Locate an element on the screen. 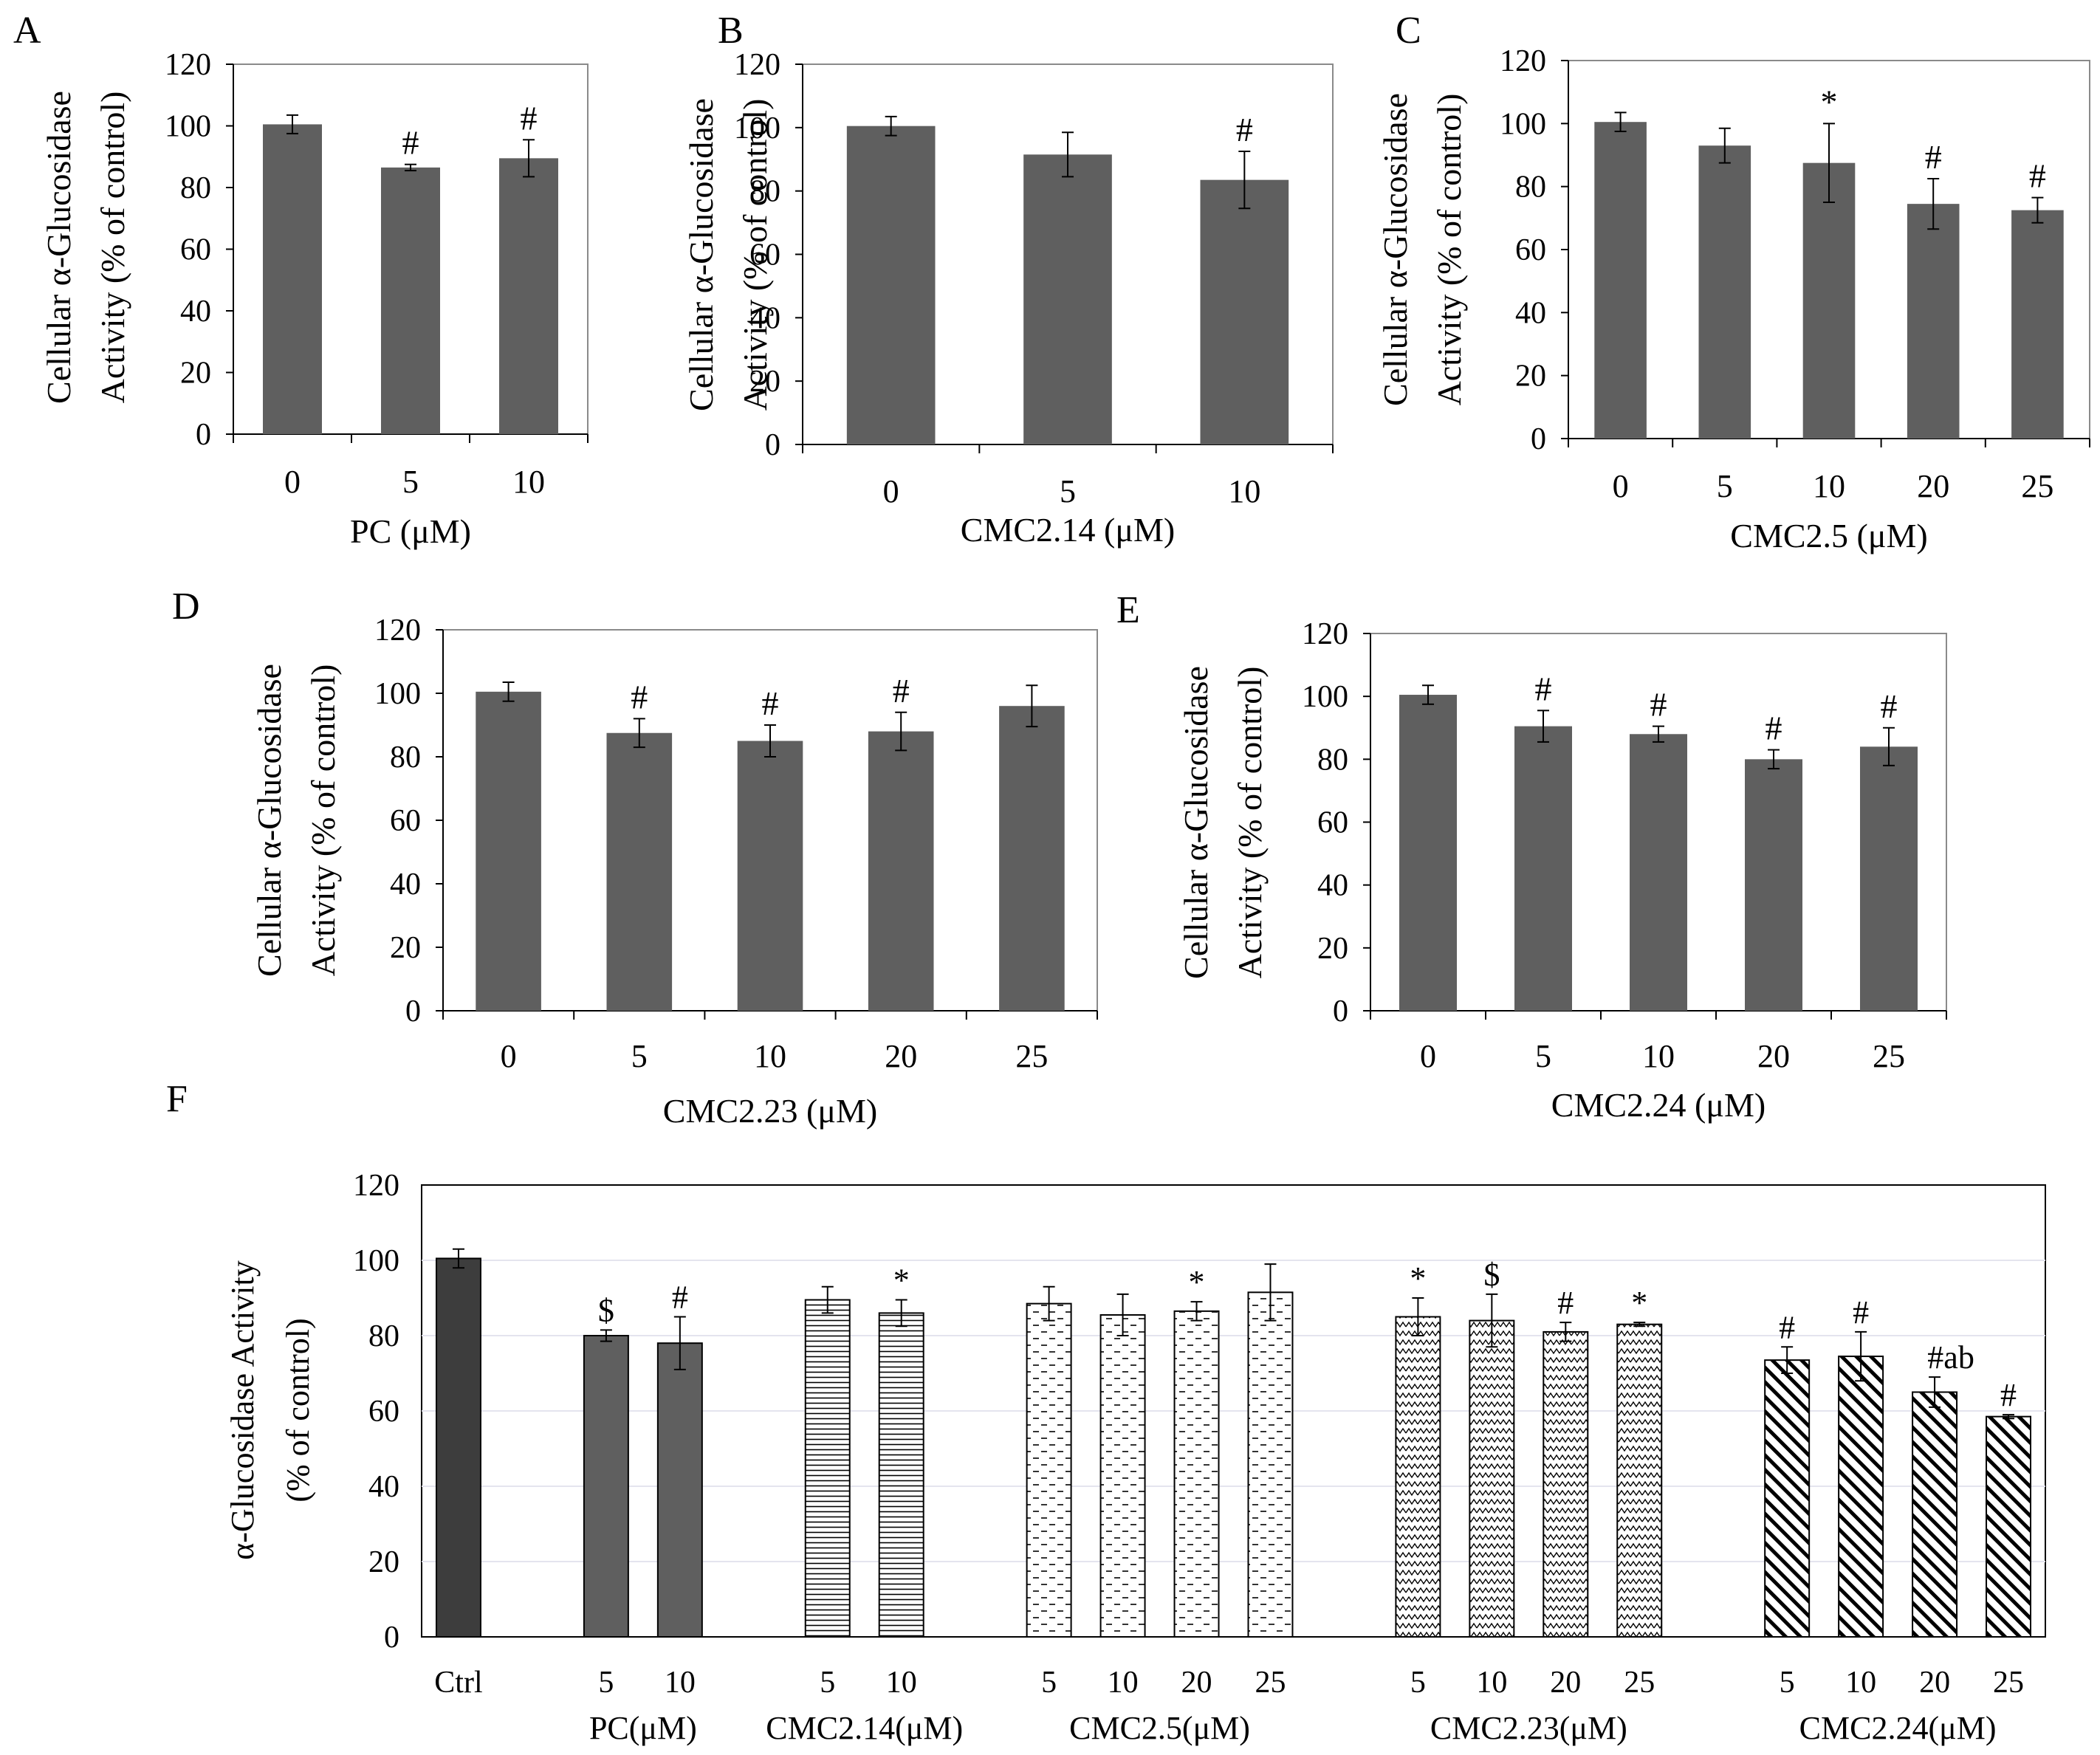  significance-mark: $ is located at coordinates (606, 1310).